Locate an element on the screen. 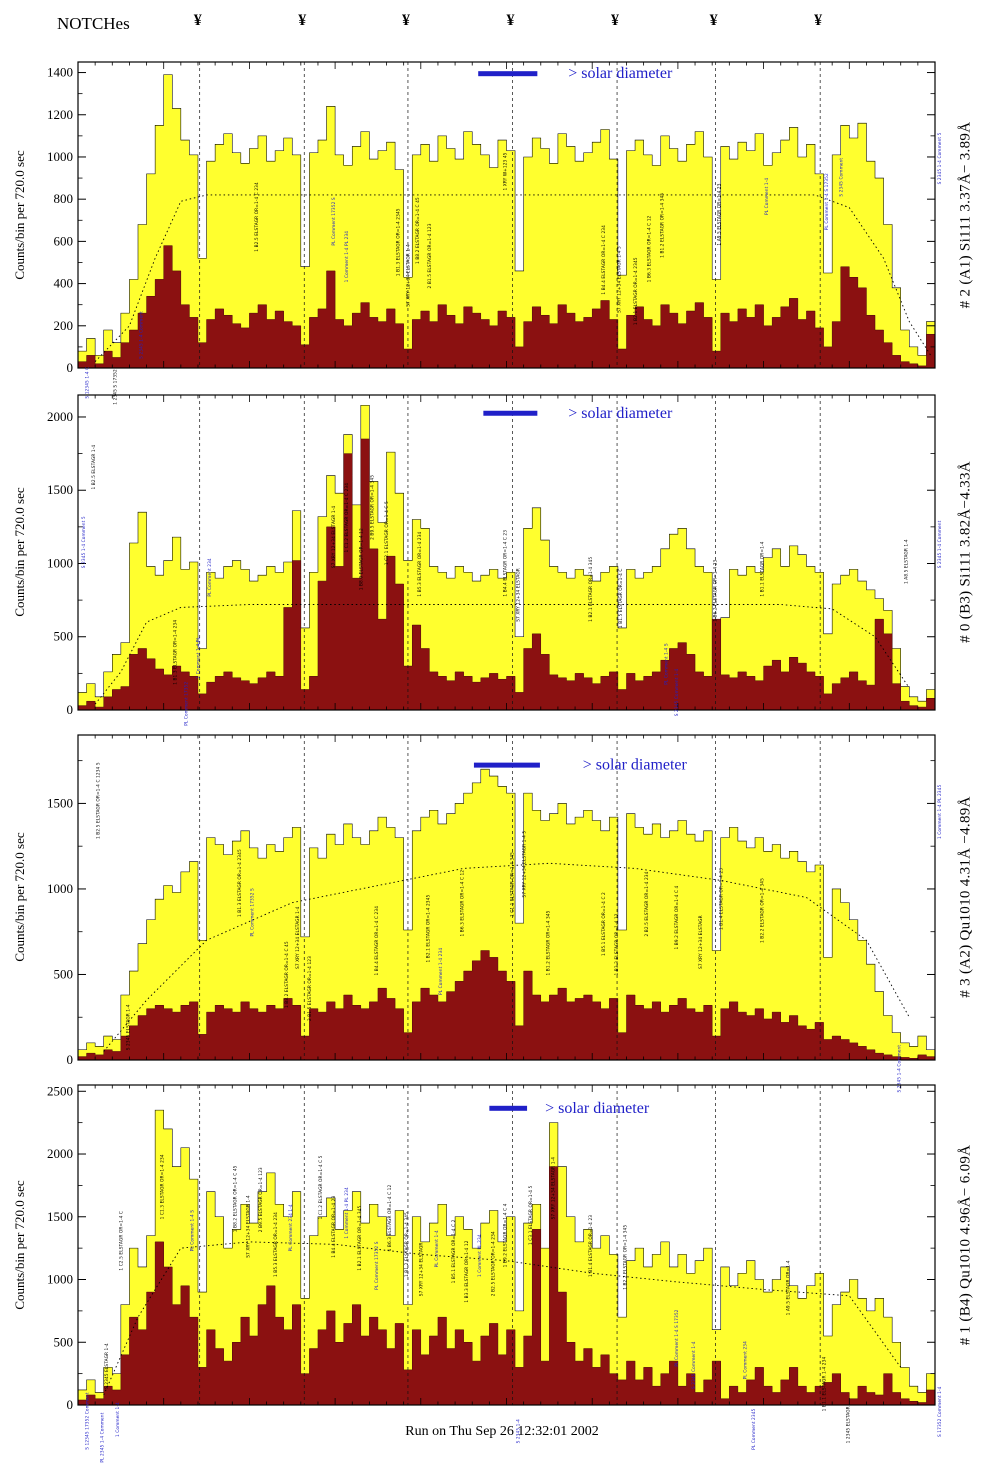 This screenshot has height=1476, width=1004. event-annotation: 1 Comment 1-4 PL 2345 is located at coordinates (940, 812).